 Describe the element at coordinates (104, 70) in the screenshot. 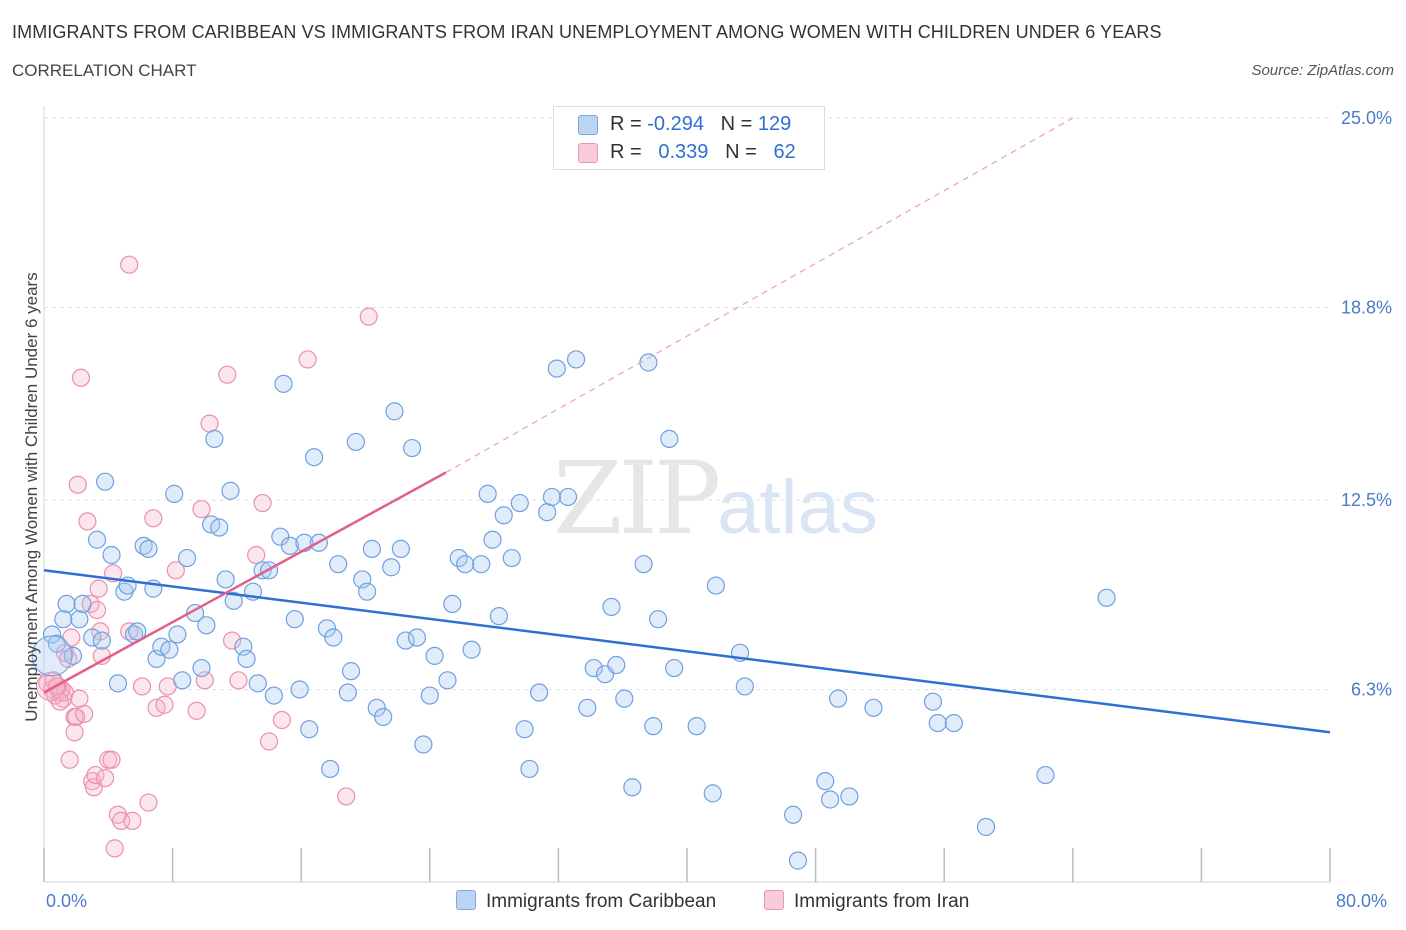

I see `chart-subtitle: CORRELATION CHART` at that location.